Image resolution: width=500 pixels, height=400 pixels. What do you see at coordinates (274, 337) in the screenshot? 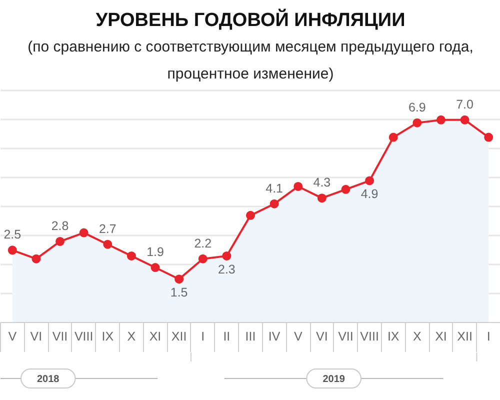
I see `x-tick-label: IV` at bounding box center [274, 337].